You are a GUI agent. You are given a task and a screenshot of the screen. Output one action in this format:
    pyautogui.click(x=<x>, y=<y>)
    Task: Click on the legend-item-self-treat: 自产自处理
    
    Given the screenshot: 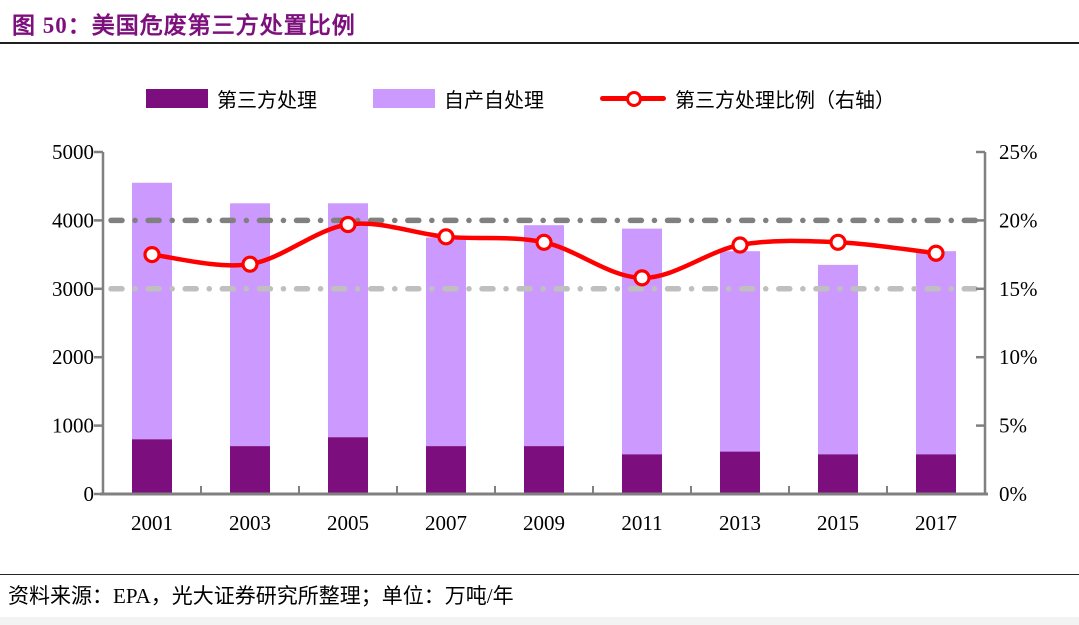 What is the action you would take?
    pyautogui.click(x=458, y=98)
    